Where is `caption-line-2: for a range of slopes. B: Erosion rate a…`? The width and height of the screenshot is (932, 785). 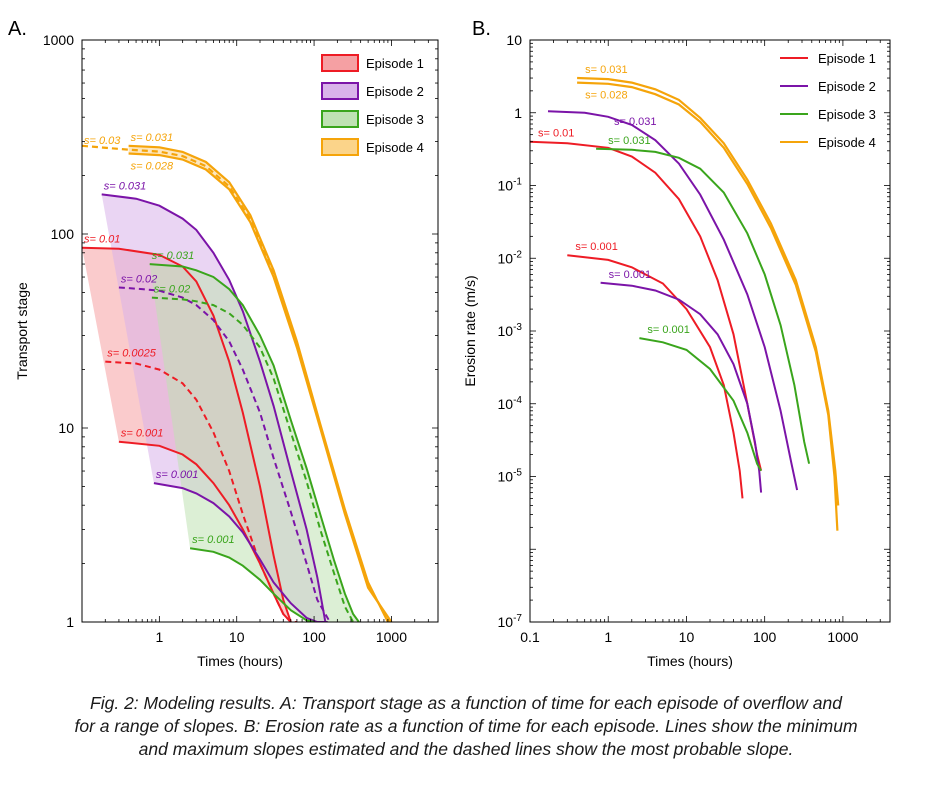
caption-line-2: for a range of slopes. B: Erosion rate a… is located at coordinates (466, 726).